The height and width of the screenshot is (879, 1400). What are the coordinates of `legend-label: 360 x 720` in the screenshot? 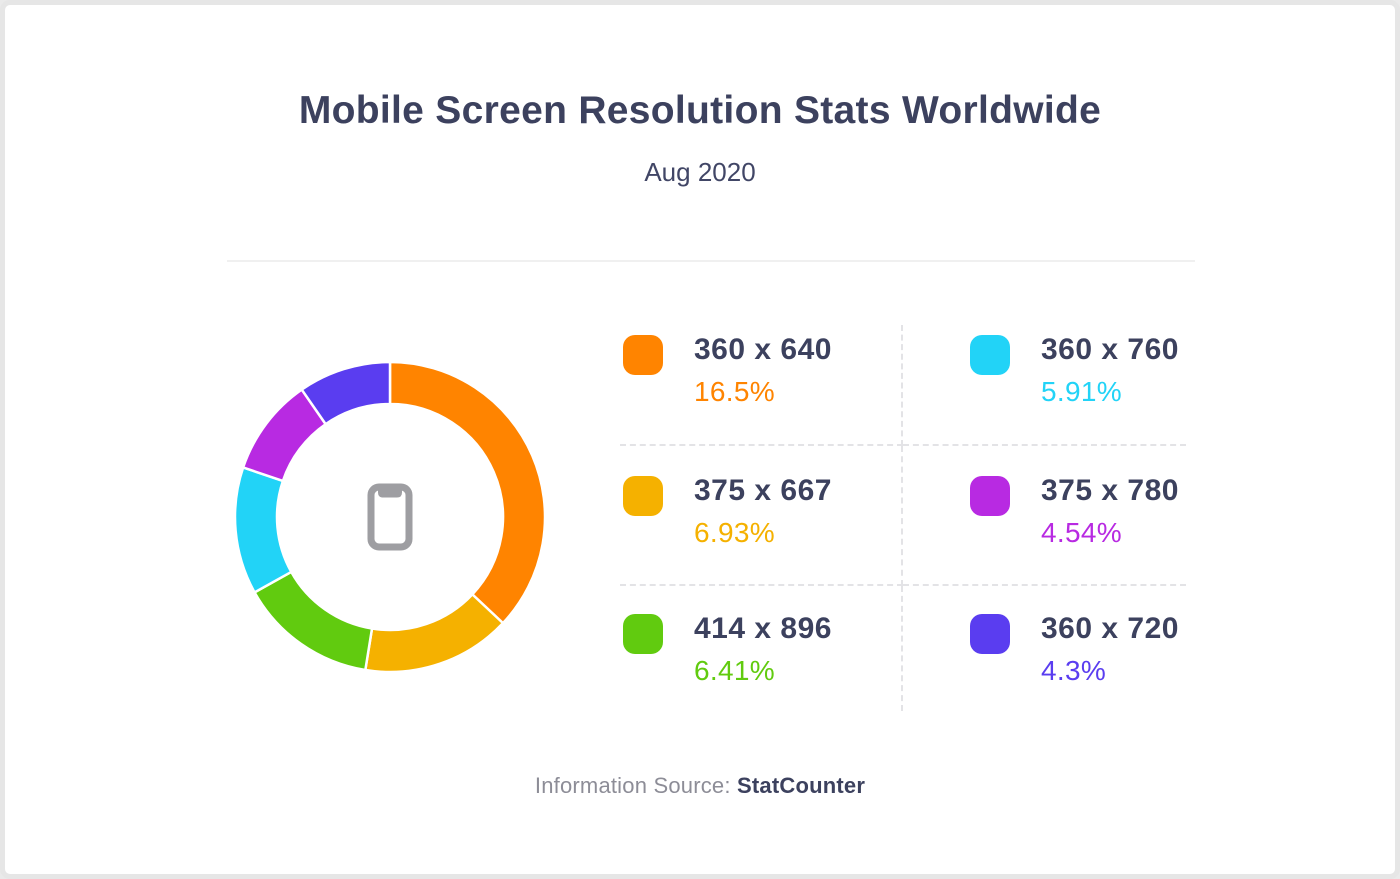 It's located at (1110, 628).